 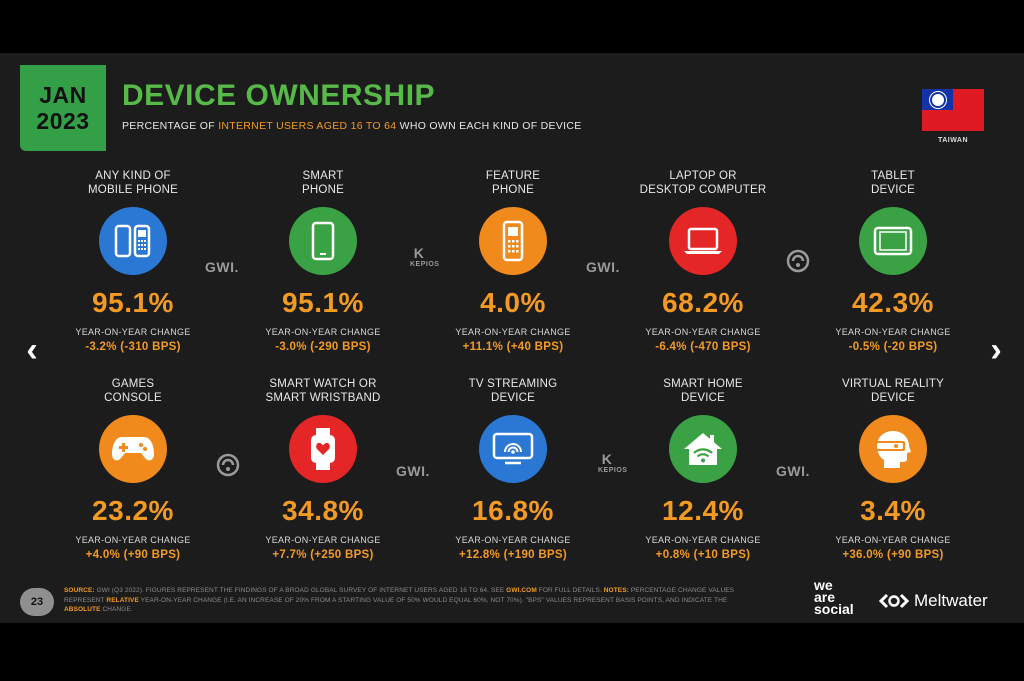 I want to click on yoy-value: -3.0% (-290 BPS), so click(x=323, y=347).